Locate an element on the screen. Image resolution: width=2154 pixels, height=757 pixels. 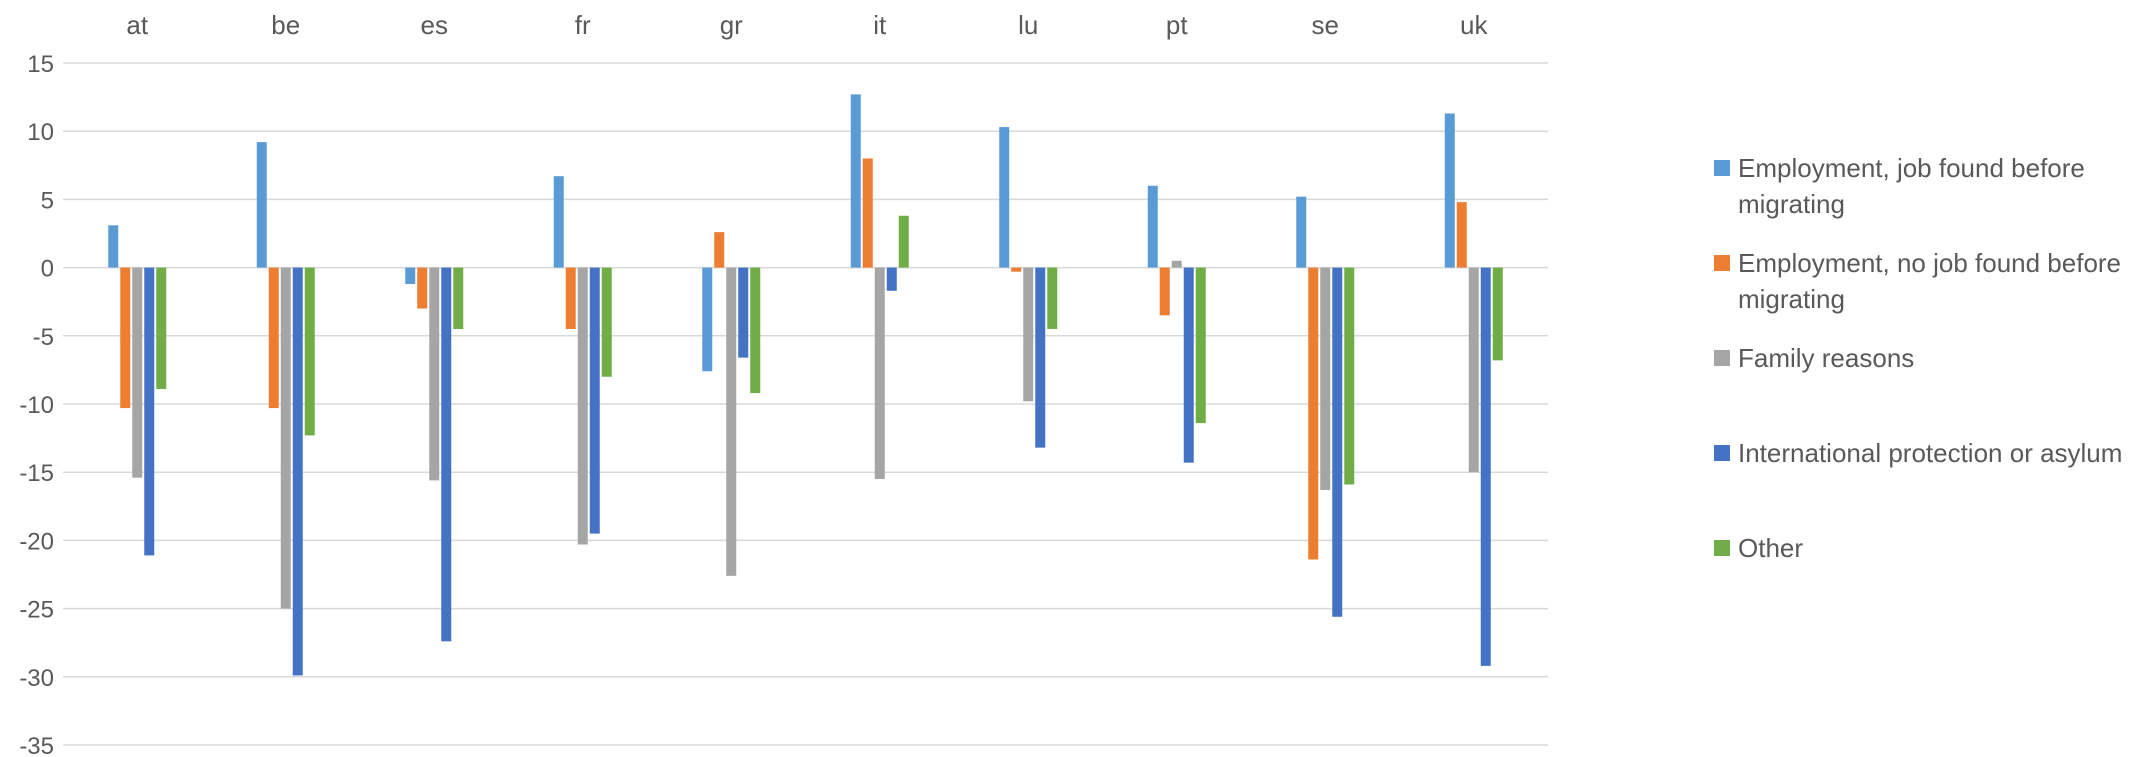
category-label: fr is located at coordinates (583, 25).